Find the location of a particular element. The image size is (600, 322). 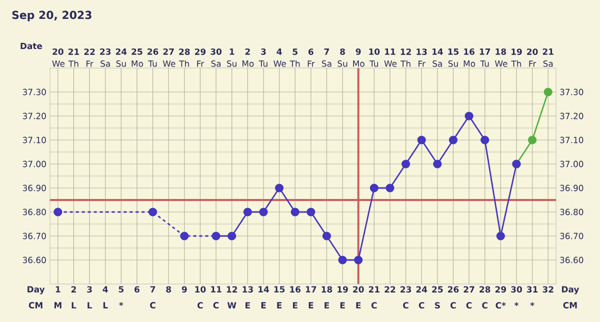

y2-tick-label: 36.70 is located at coordinates (572, 236).